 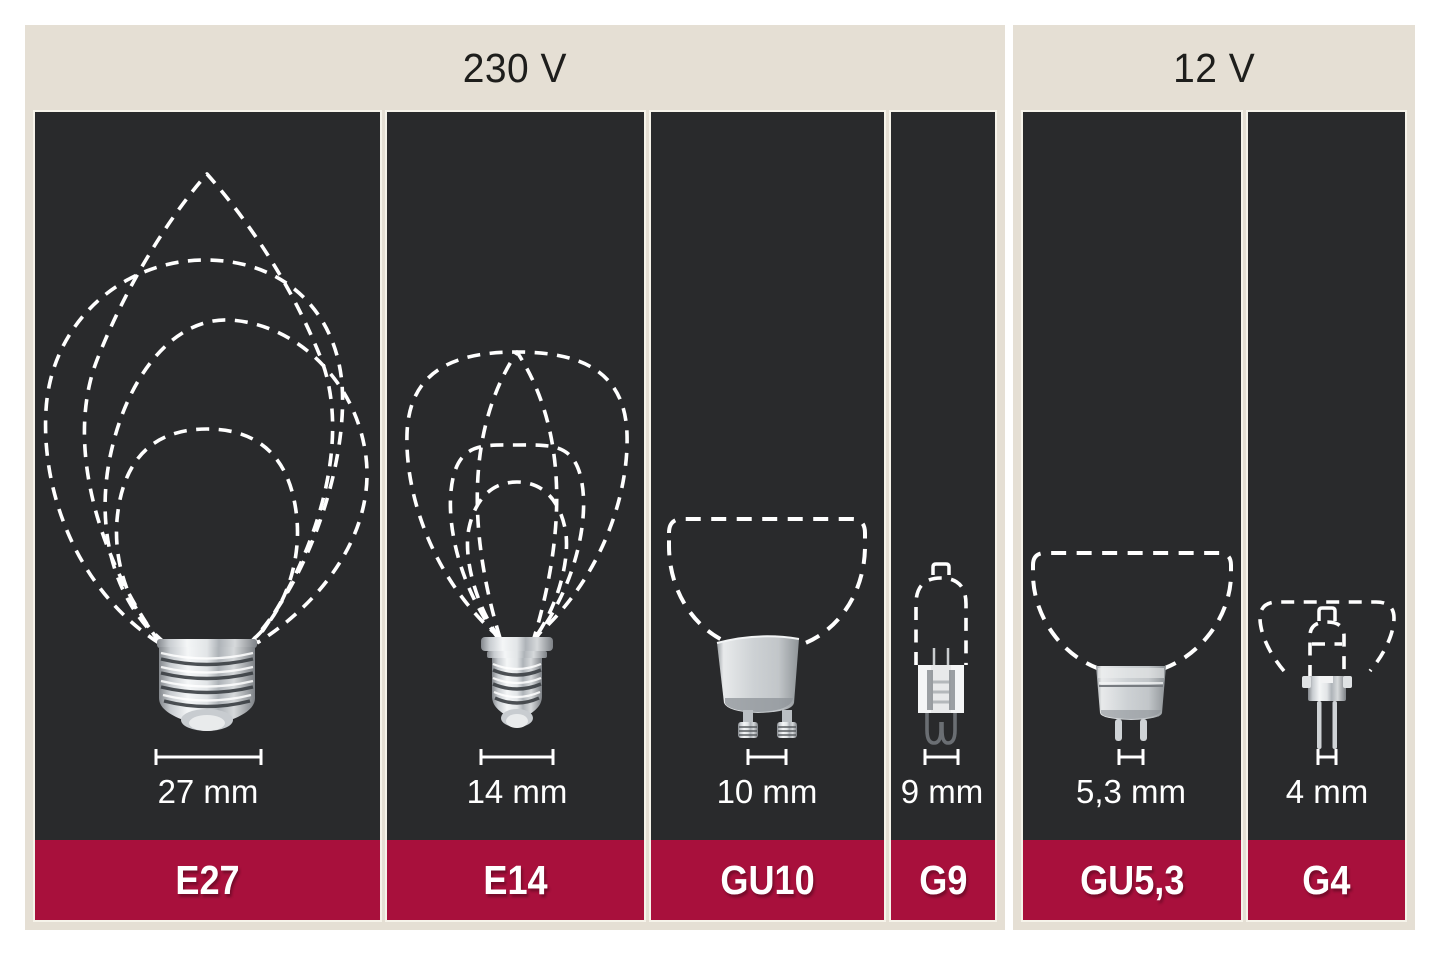 I want to click on g9-measure: 9 mm, so click(x=942, y=779).